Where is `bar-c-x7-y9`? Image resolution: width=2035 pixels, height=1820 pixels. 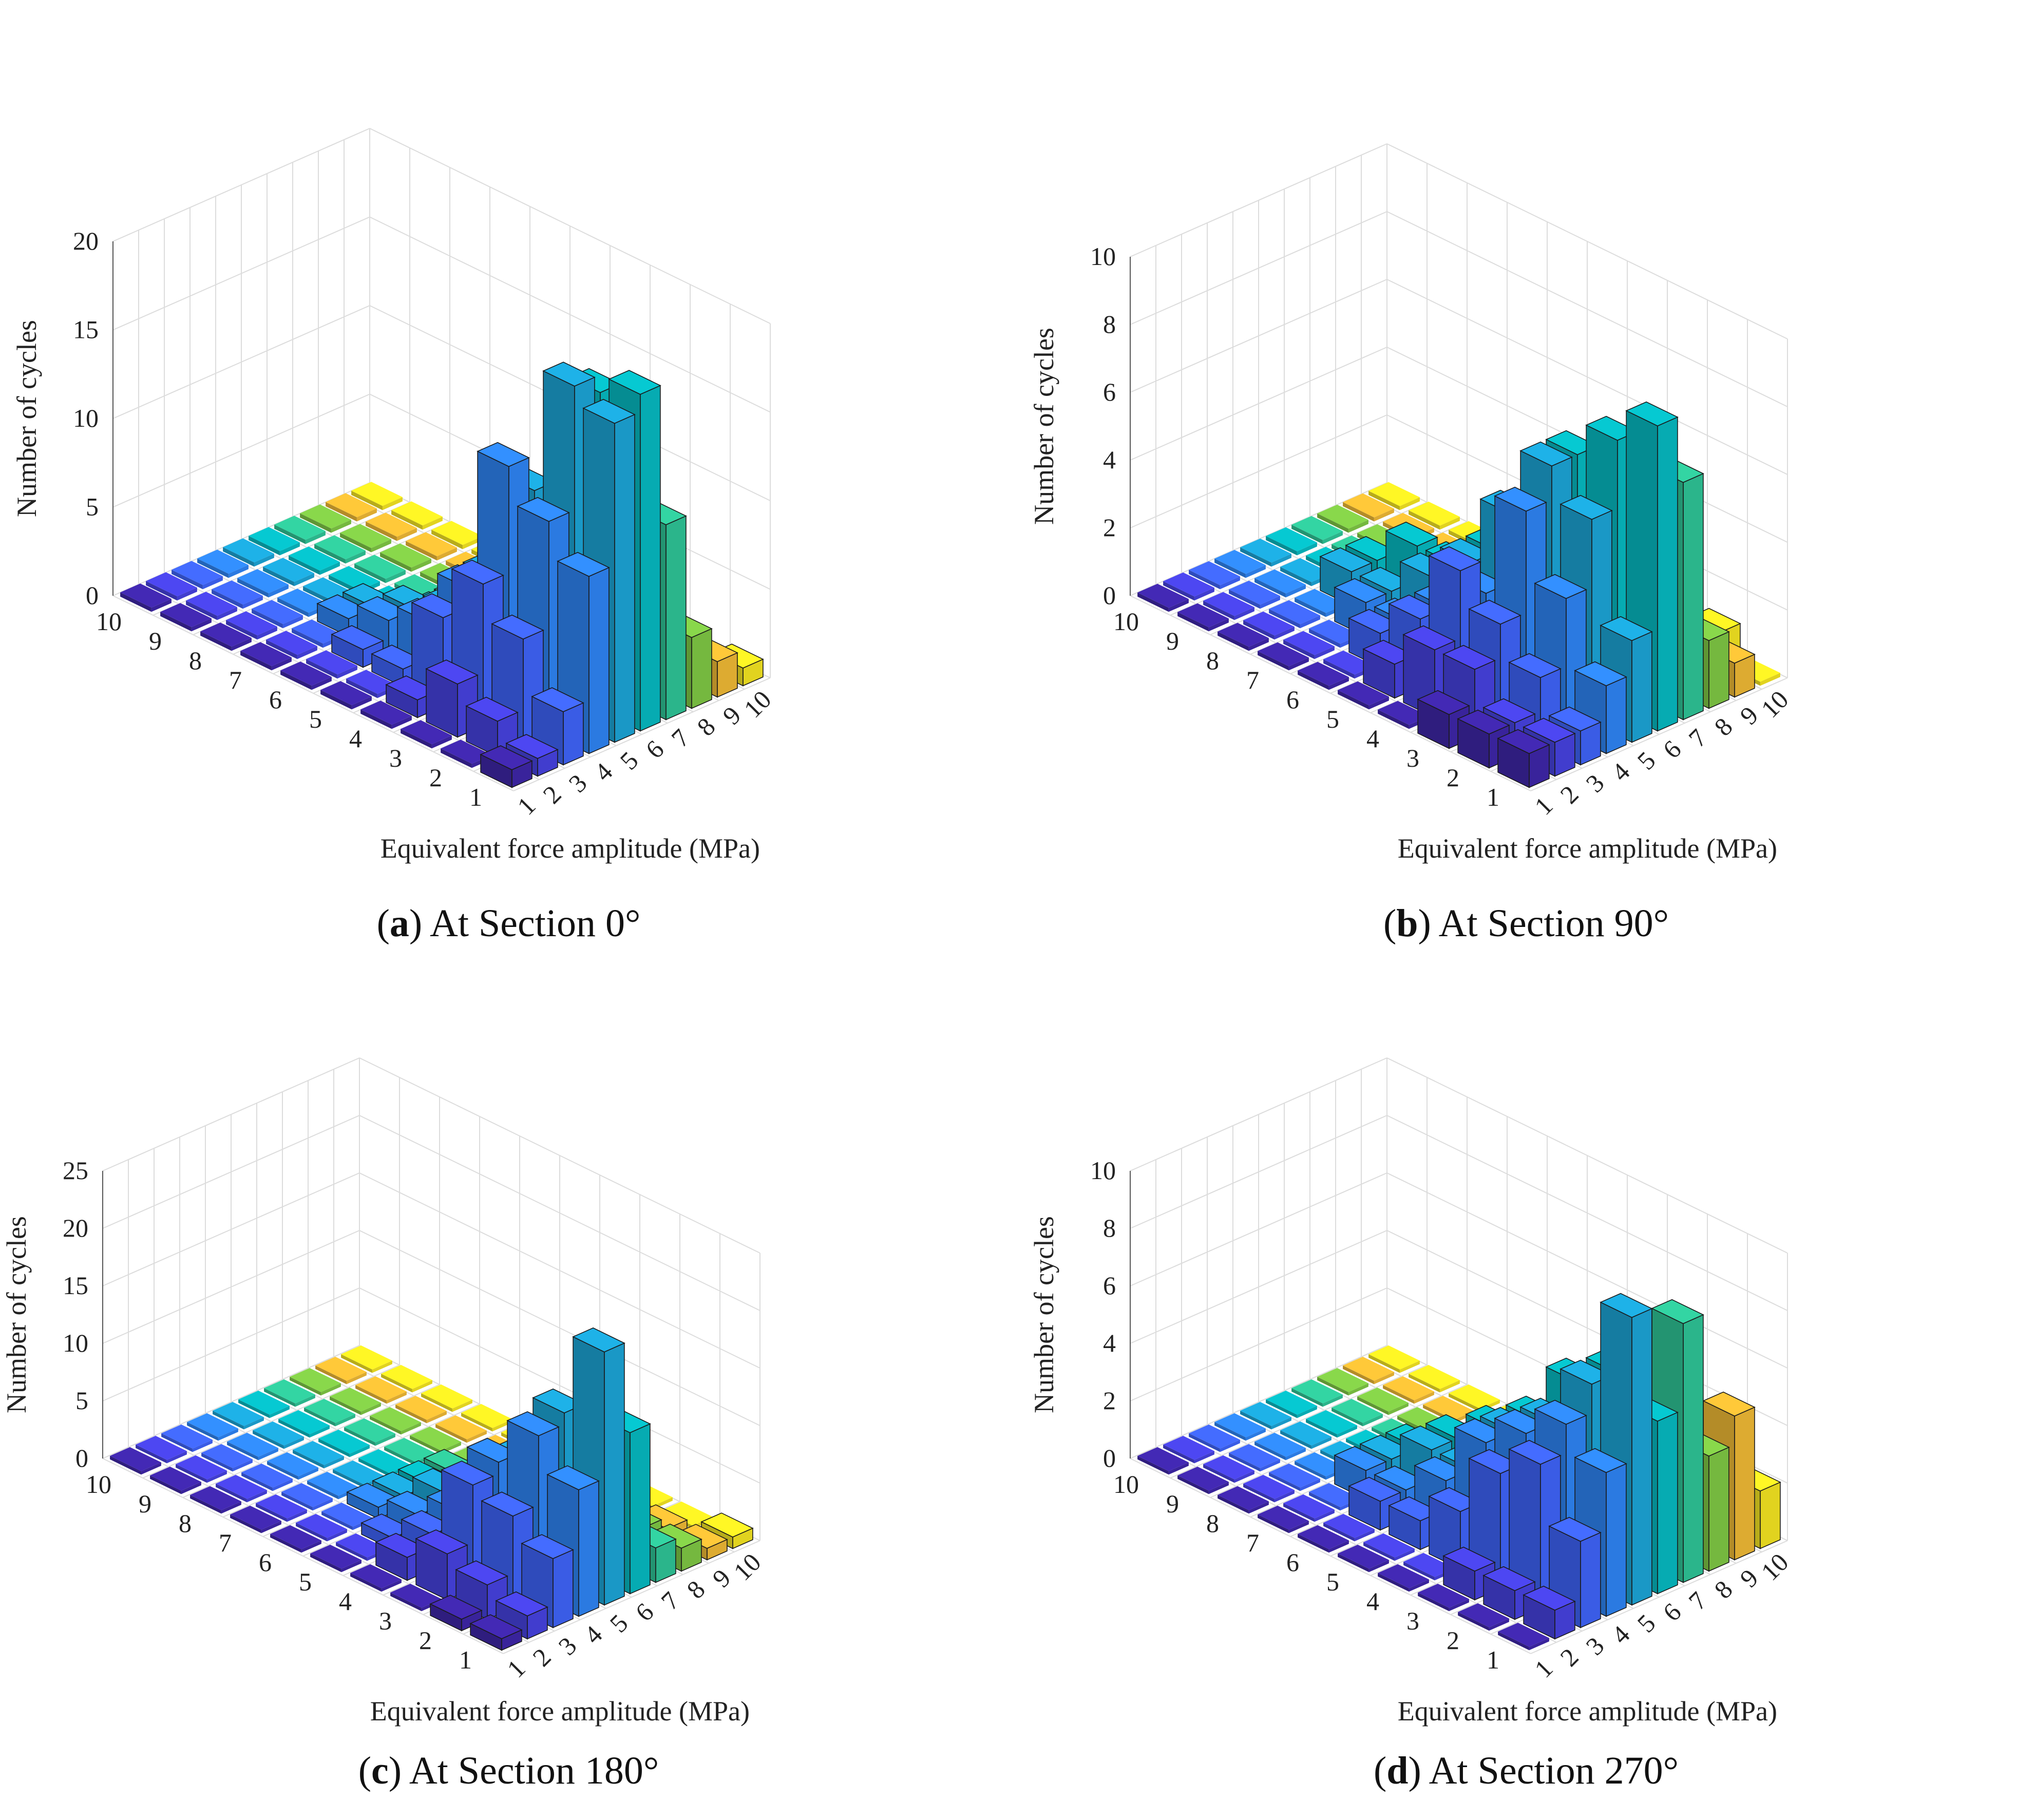 bar-c-x7-y9 is located at coordinates (329, 1412).